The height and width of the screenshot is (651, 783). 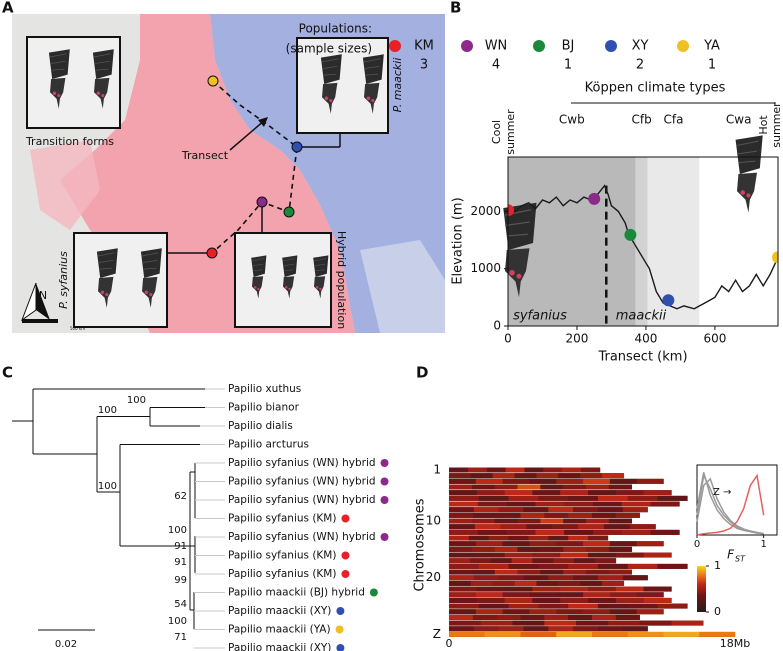 What do you see at coordinates (511, 210) in the screenshot?
I see `population-point` at bounding box center [511, 210].